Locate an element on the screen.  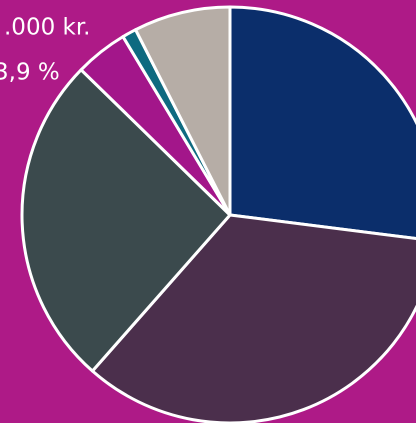
pie-slice is located at coordinates (183, 111).